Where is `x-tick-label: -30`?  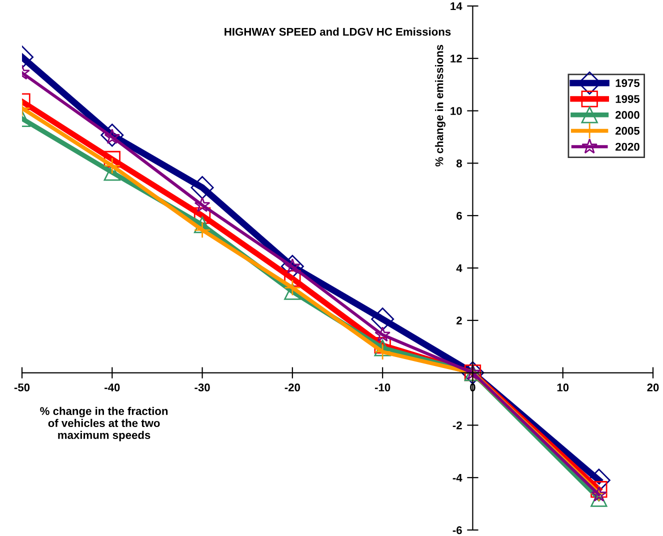
x-tick-label: -30 is located at coordinates (202, 388).